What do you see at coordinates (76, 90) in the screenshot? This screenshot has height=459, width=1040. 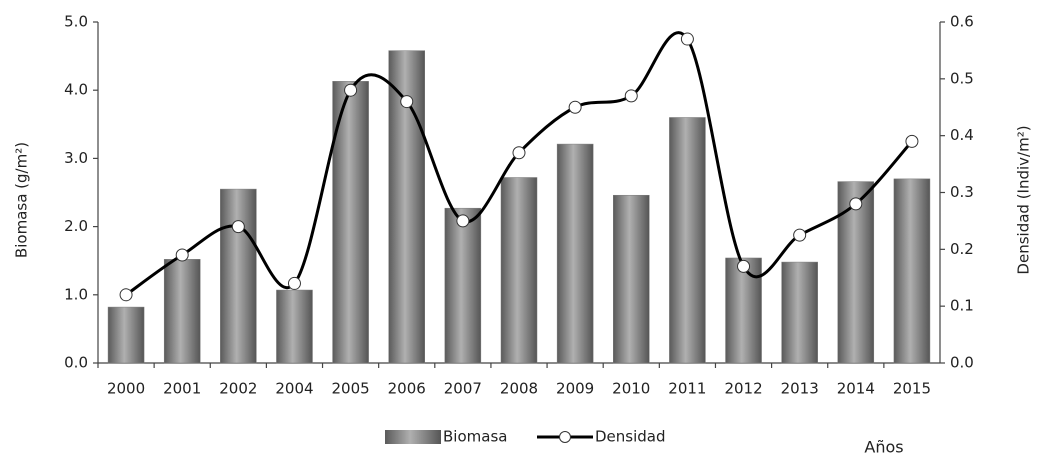 I see `y-tick-label: 4.0` at bounding box center [76, 90].